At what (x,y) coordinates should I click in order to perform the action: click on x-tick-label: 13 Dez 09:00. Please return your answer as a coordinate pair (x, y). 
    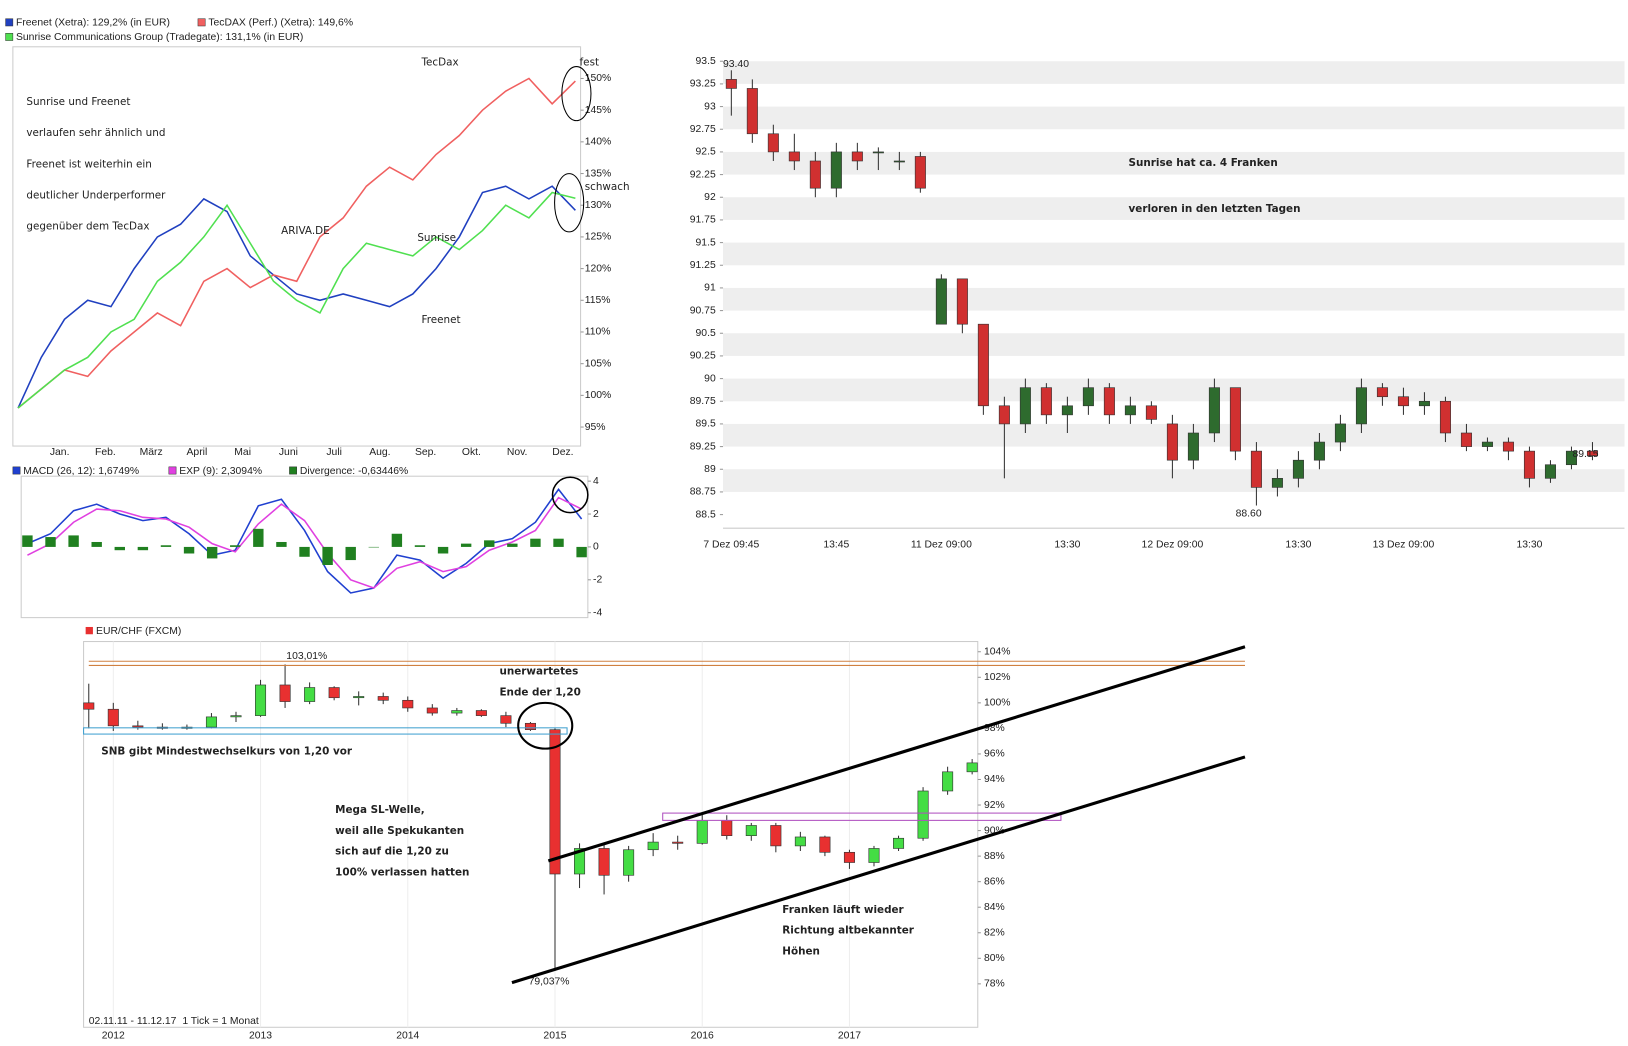
    Looking at the image, I should click on (1404, 545).